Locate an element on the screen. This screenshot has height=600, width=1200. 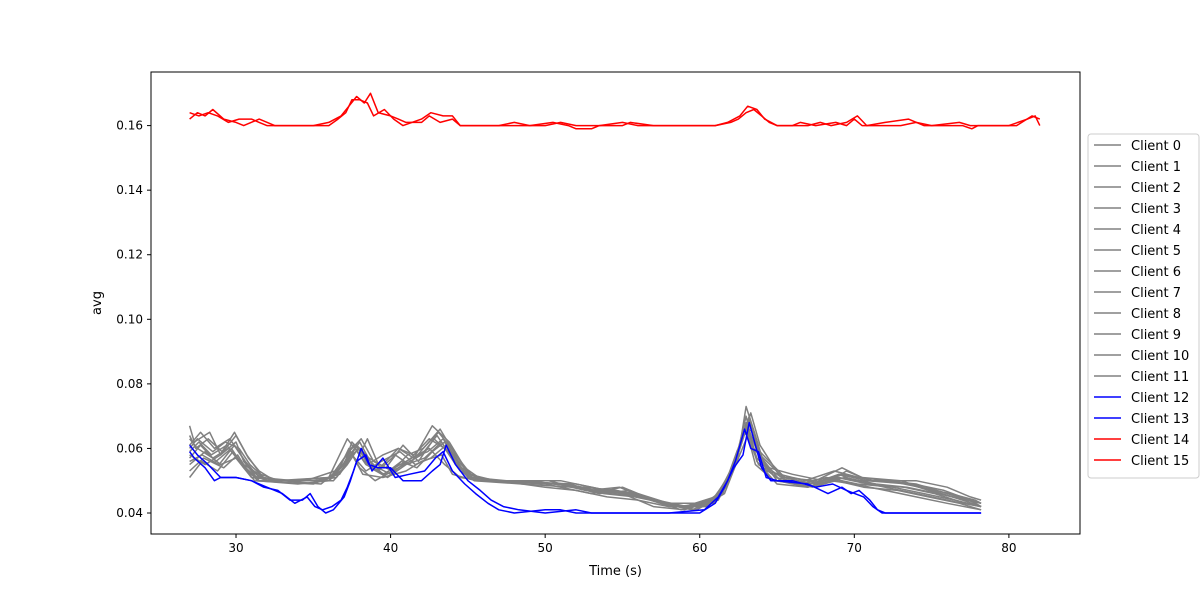
x-axis-label: Time (s) is located at coordinates (615, 571).